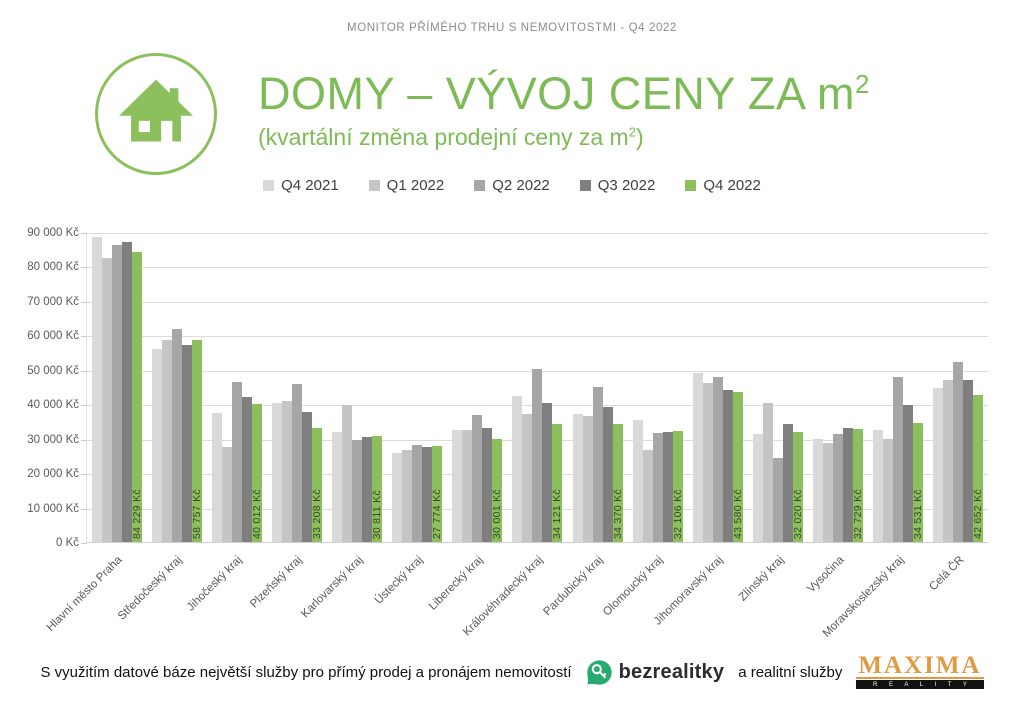 This screenshot has width=1024, height=709. What do you see at coordinates (918, 482) in the screenshot?
I see `bar-q4-2022: 34 531 Kč` at bounding box center [918, 482].